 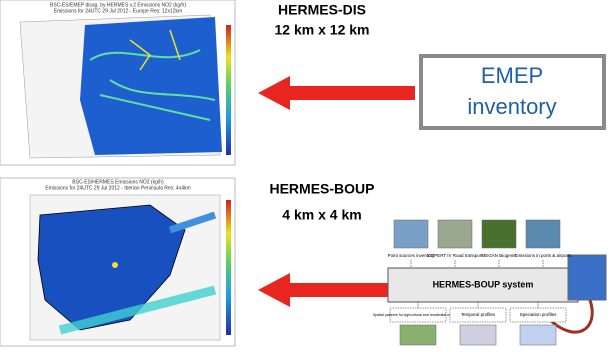 What do you see at coordinates (543, 255) in the screenshot?
I see `input-label: Emissions in ports & airports` at bounding box center [543, 255].